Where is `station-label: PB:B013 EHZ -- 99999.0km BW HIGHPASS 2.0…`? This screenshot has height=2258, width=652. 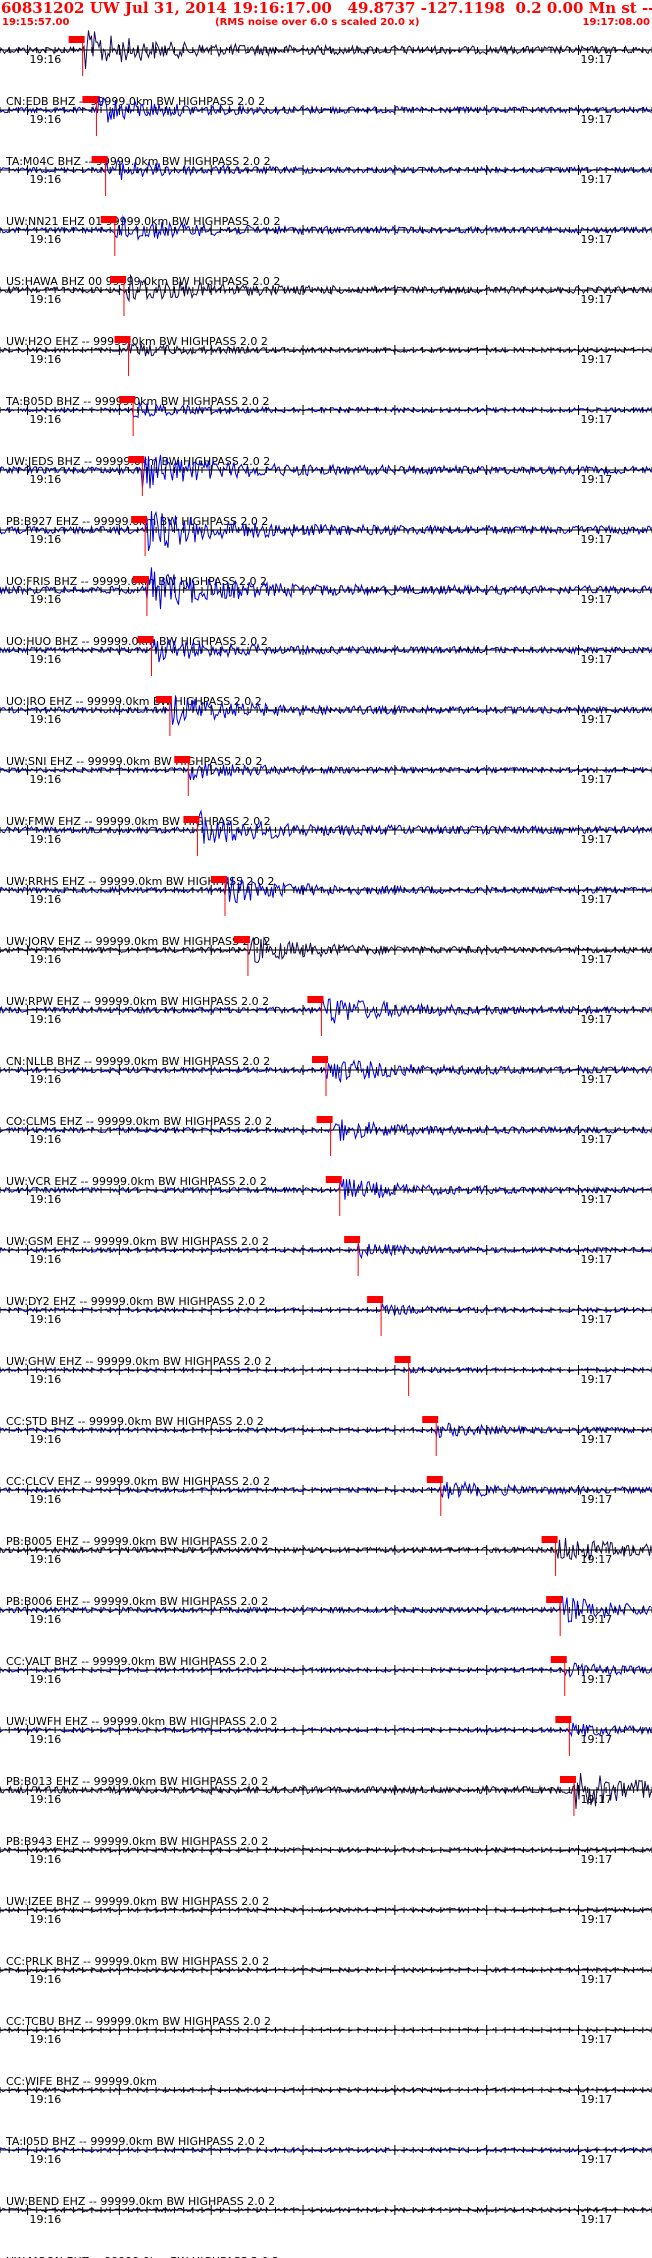 station-label: PB:B013 EHZ -- 99999.0km BW HIGHPASS 2.0… is located at coordinates (137, 1781).